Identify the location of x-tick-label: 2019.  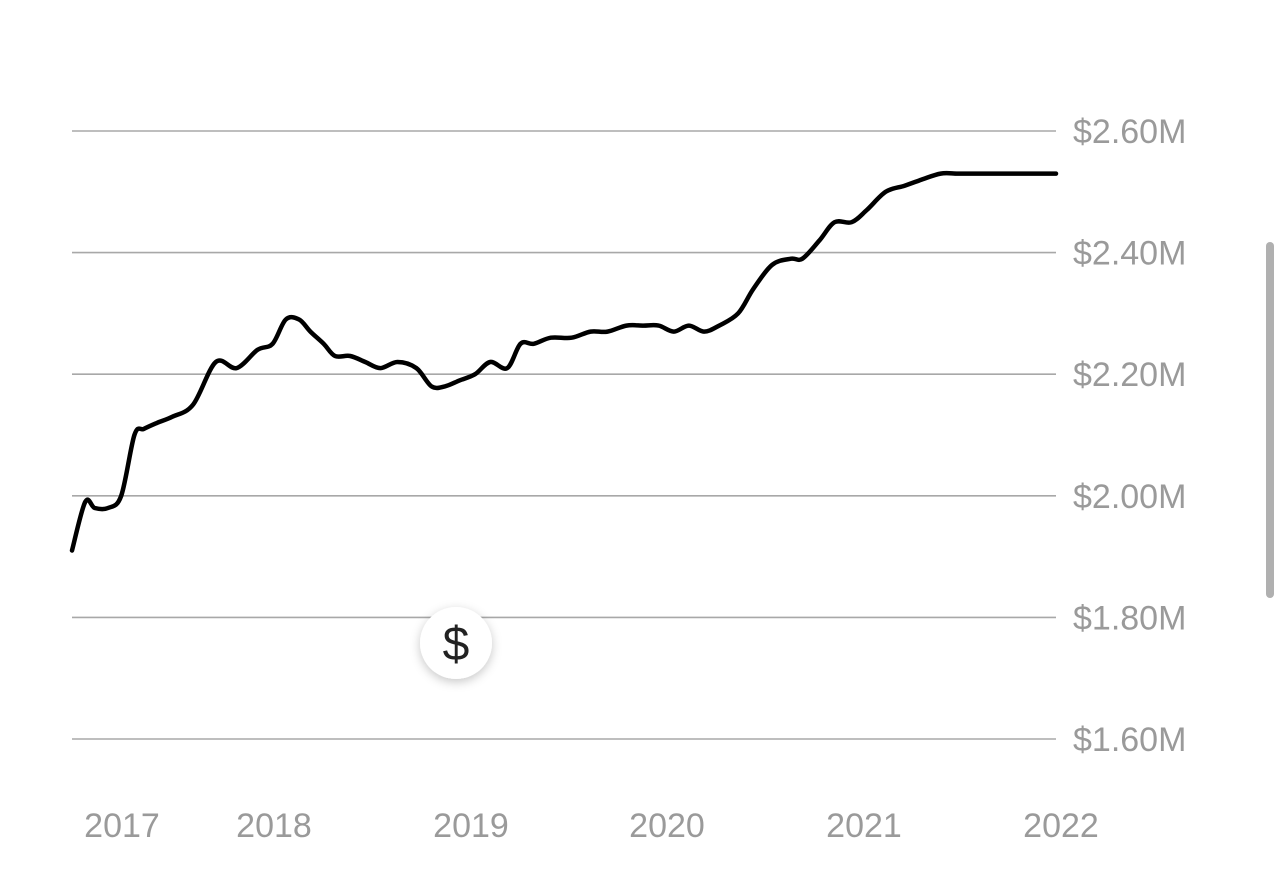
(471, 826).